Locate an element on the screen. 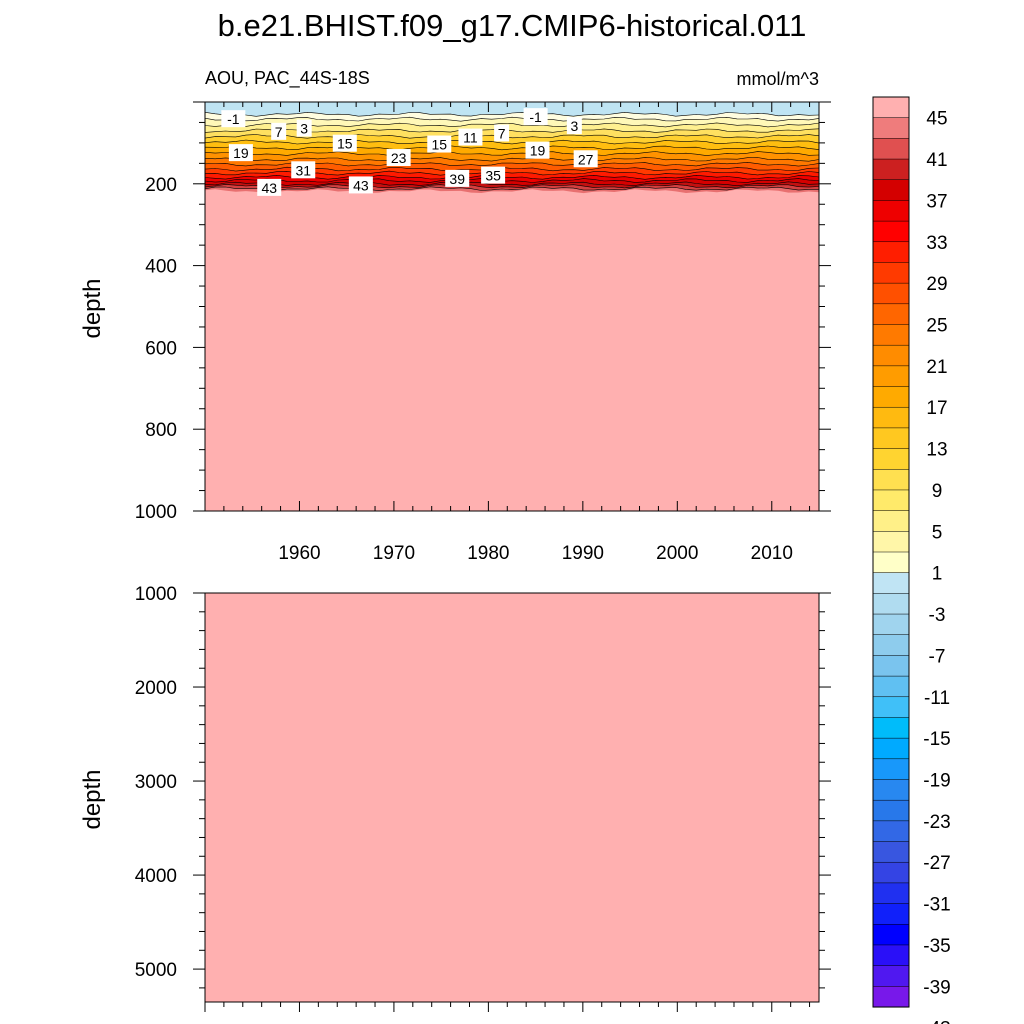  svg-text: 7 is located at coordinates (279, 132).